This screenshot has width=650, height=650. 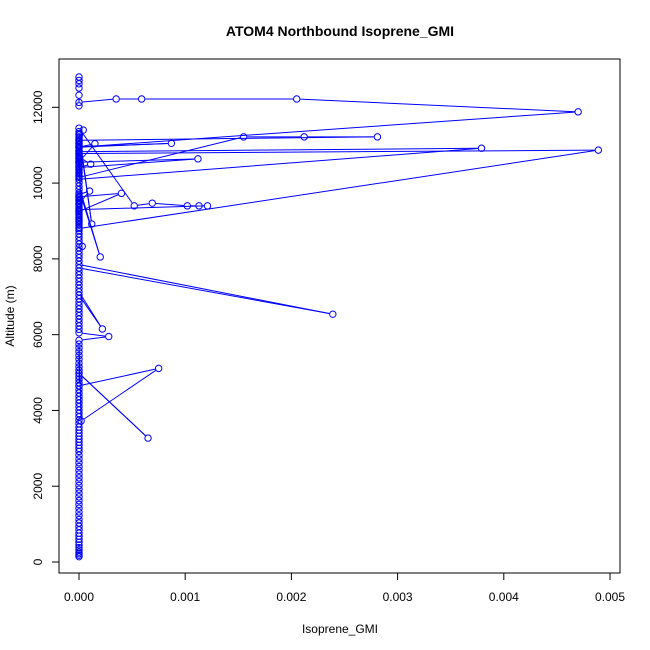 What do you see at coordinates (38, 258) in the screenshot?
I see `y-tick-label: 8000` at bounding box center [38, 258].